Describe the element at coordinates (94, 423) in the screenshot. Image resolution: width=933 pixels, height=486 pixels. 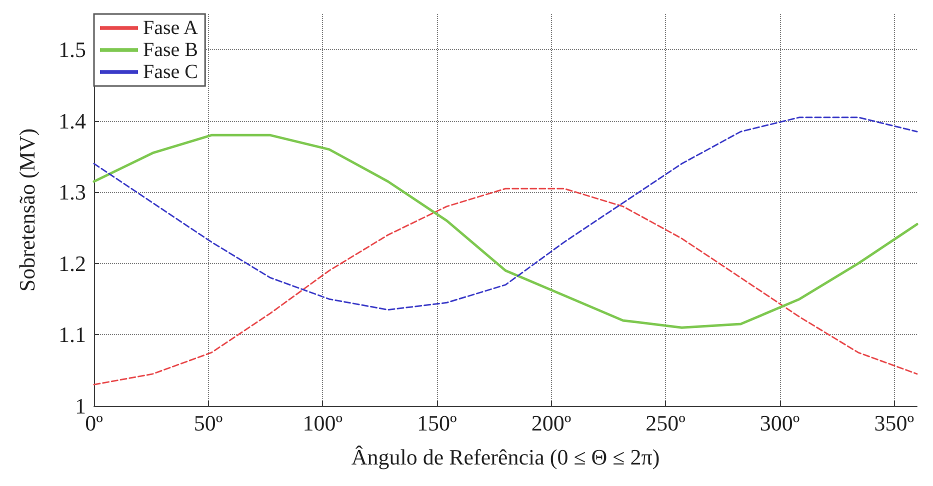
I see `x-tick-label: 0º` at that location.